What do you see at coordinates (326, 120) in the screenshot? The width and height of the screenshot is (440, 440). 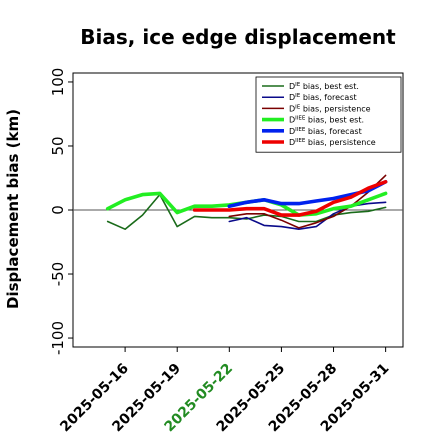 I see `legend-entry: DIIEE bias, best est.` at bounding box center [326, 120].